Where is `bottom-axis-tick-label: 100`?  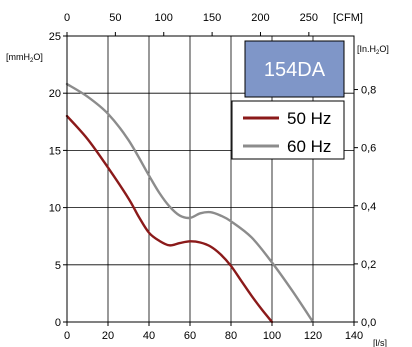
bottom-axis-tick-label: 100 is located at coordinates (272, 336).